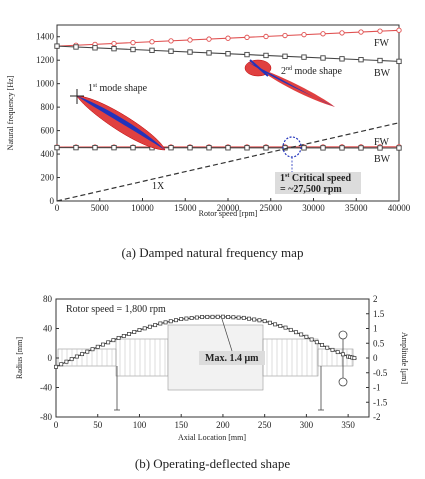  Describe the element at coordinates (45, 37) in the screenshot. I see `y-tick-label-a: 1400` at that location.